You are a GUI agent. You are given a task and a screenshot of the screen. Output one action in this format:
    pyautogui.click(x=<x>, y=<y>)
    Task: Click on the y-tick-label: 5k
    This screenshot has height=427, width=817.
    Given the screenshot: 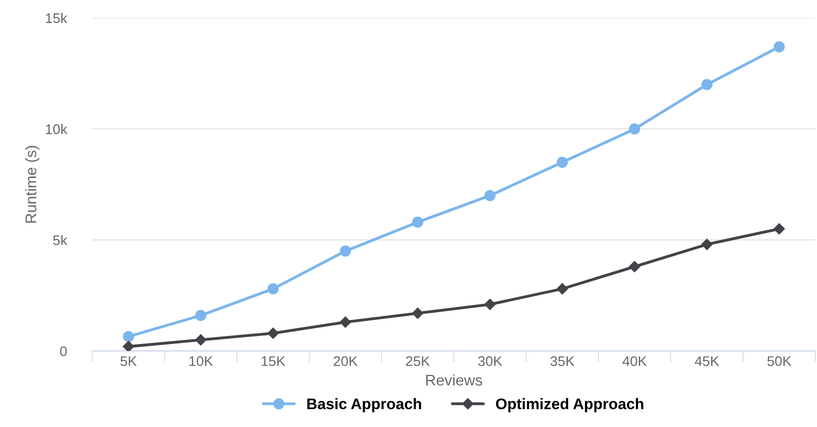 What is the action you would take?
    pyautogui.click(x=60, y=240)
    